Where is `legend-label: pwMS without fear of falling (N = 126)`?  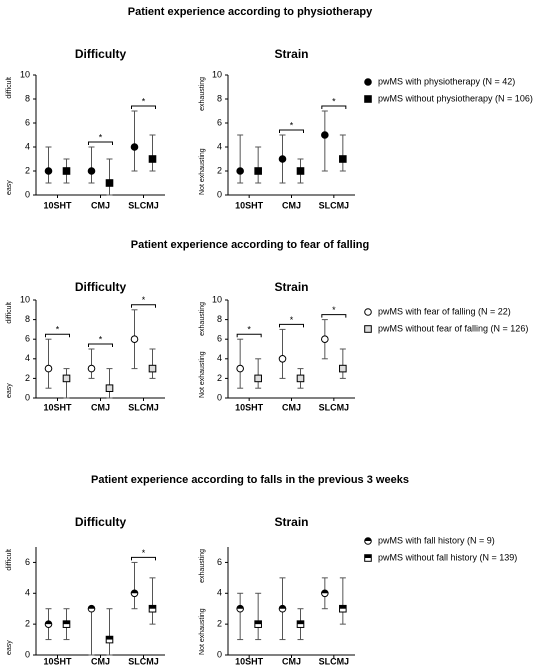 legend-label: pwMS without fear of falling (N = 126) is located at coordinates (453, 328).